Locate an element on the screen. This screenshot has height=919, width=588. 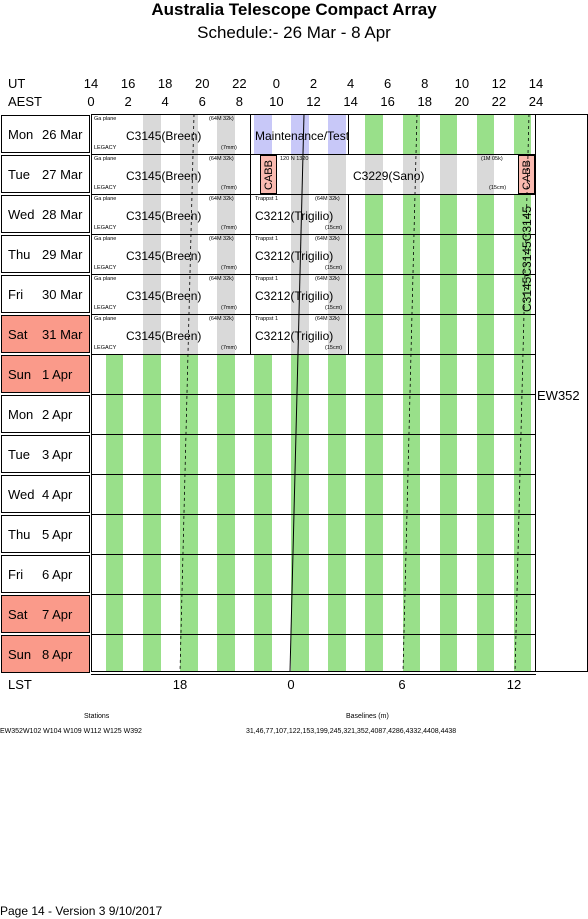
day-cell: Thu 5 Apr is located at coordinates (45, 534).